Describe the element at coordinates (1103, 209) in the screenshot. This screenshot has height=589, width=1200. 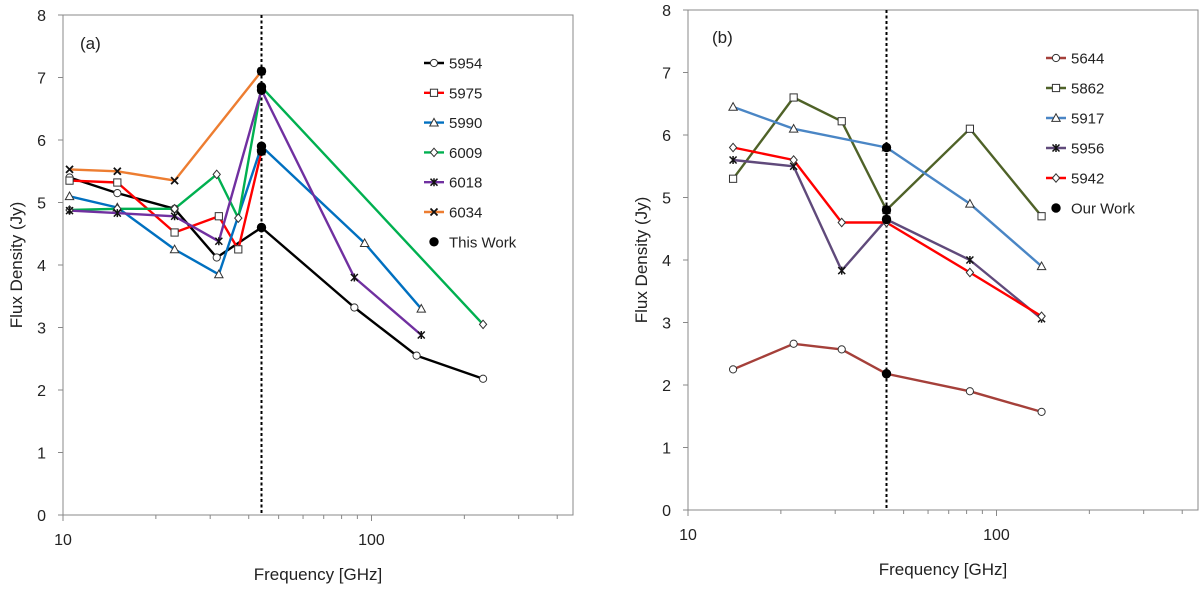
I see `legend-label: Our Work` at that location.